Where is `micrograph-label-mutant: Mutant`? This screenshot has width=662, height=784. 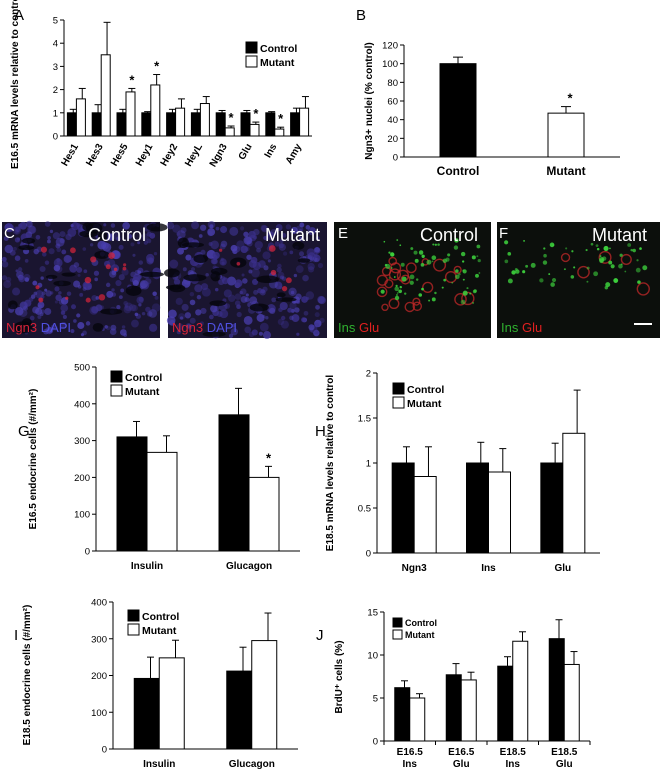
micrograph-label-mutant: Mutant is located at coordinates (619, 235).